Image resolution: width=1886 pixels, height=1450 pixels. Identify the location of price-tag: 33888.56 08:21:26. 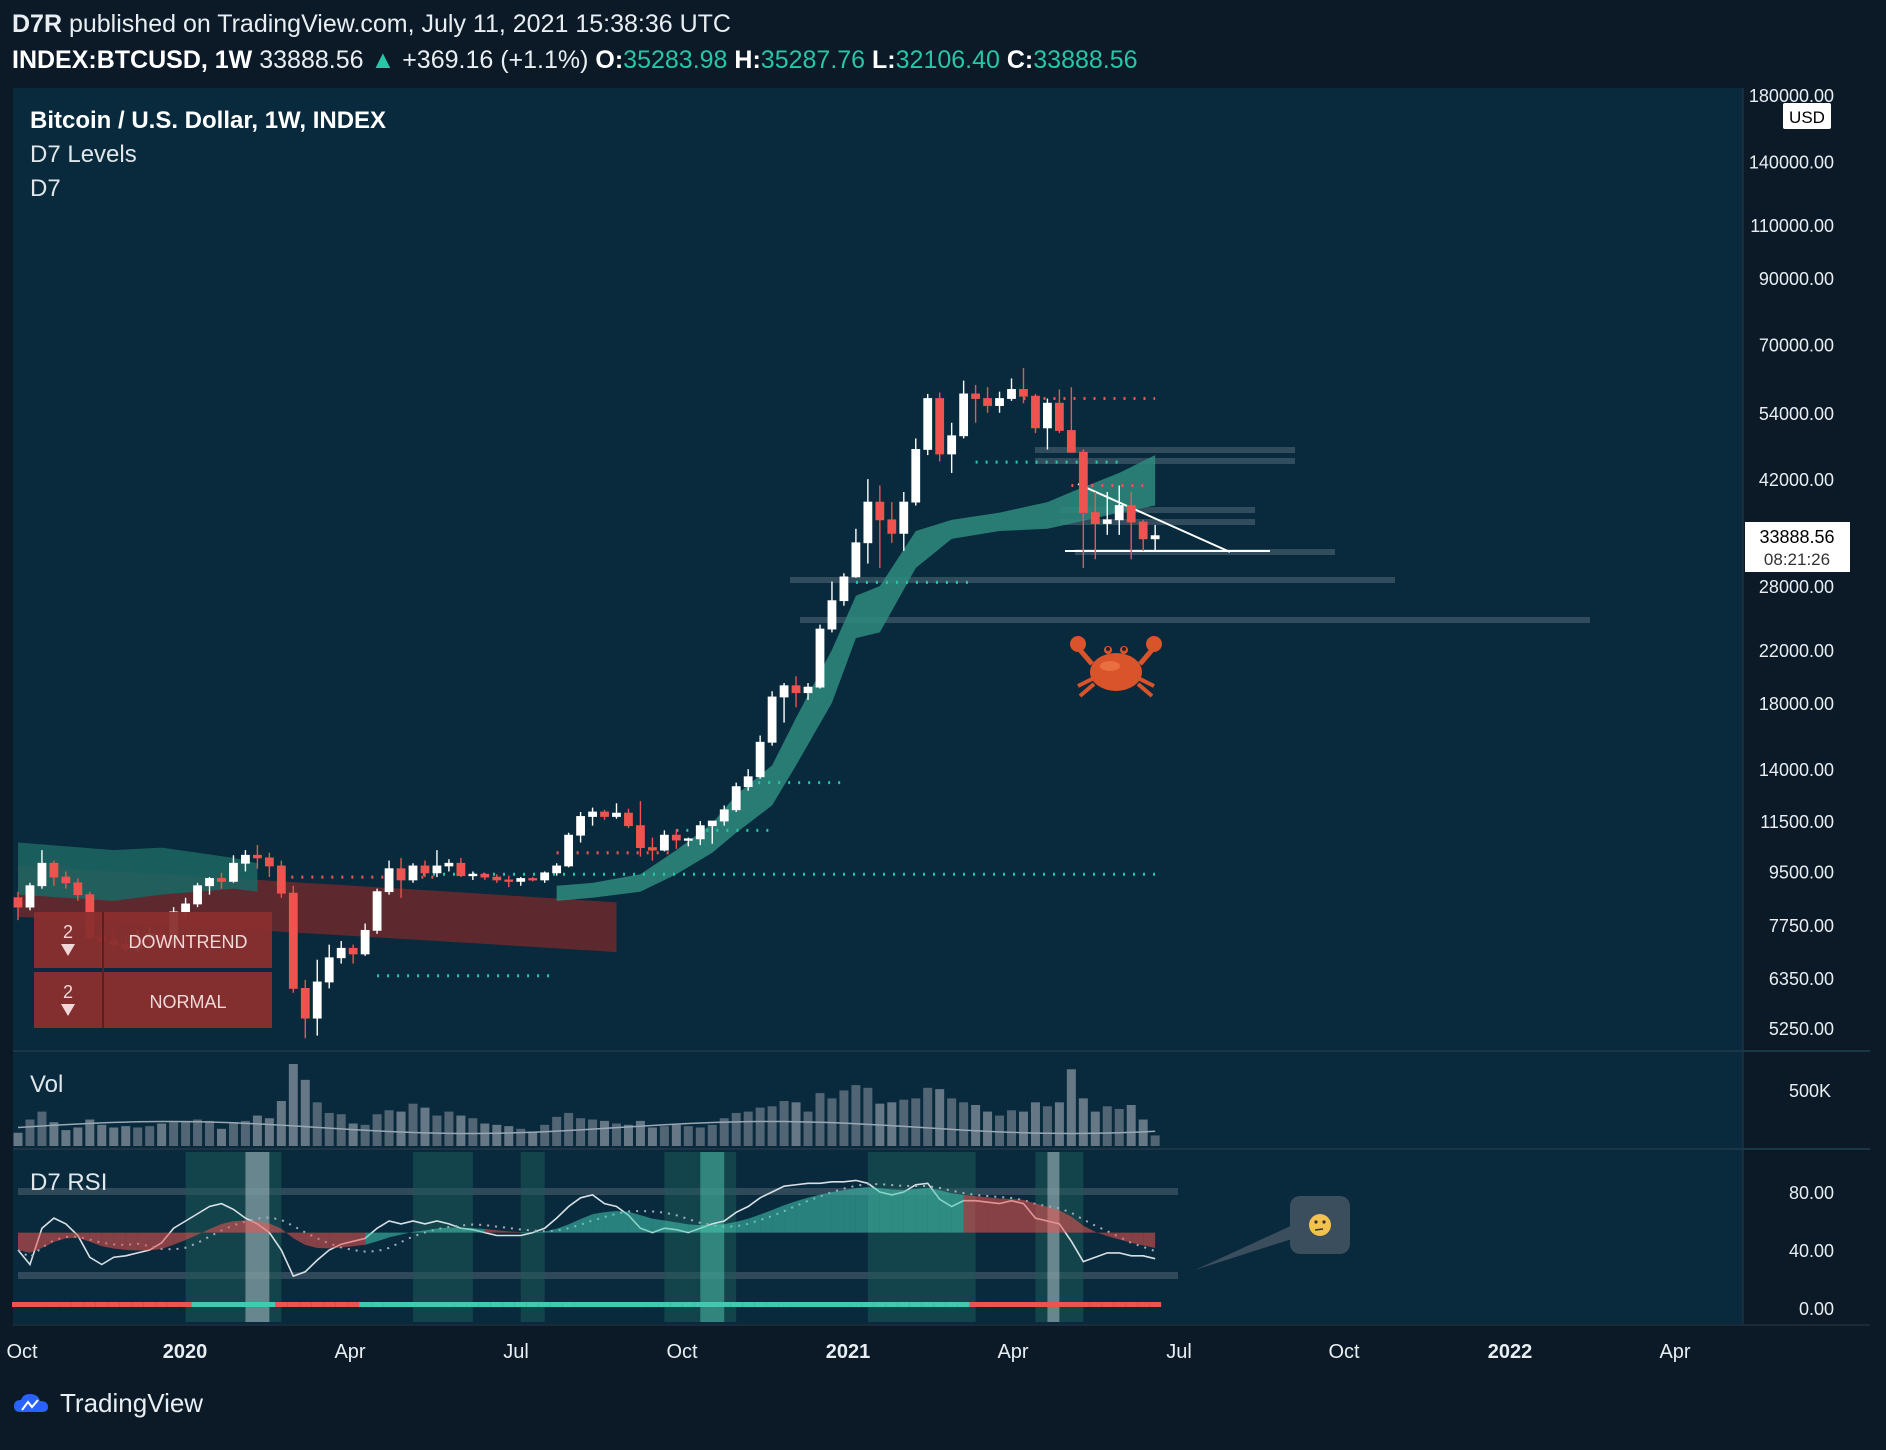
(1797, 547).